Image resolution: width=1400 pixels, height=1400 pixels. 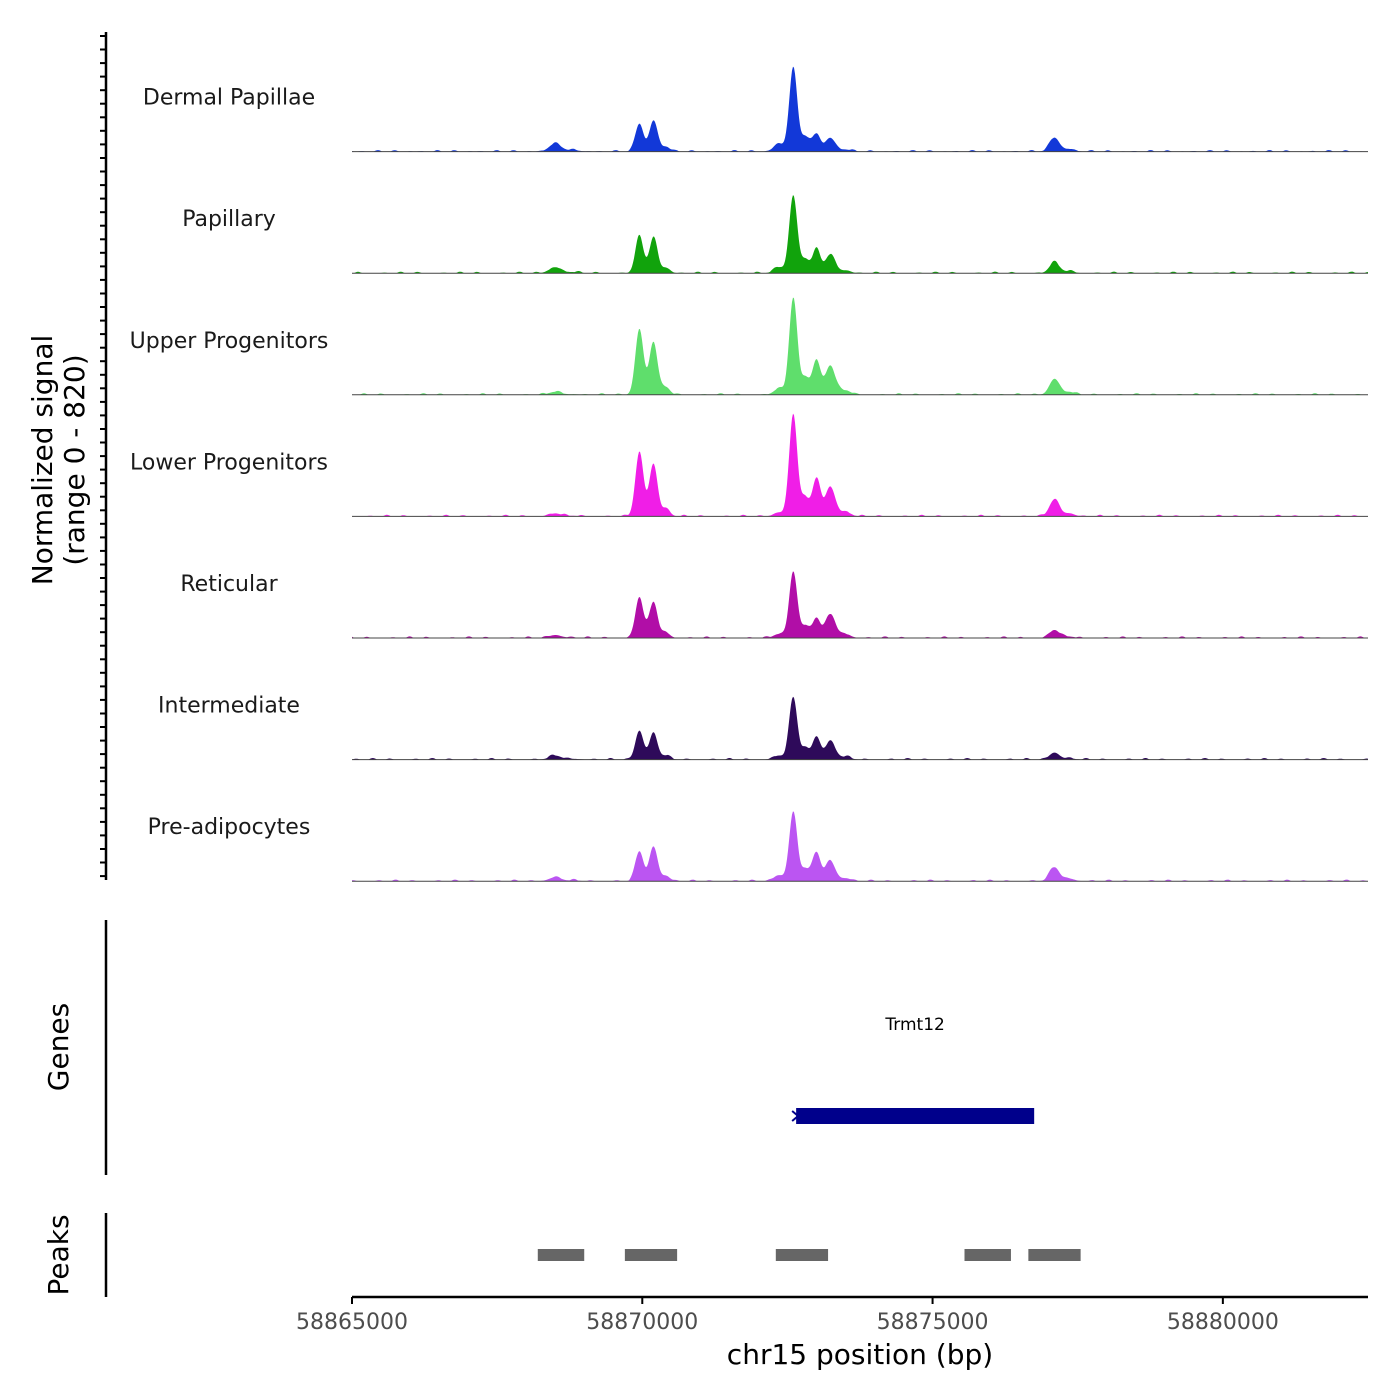 What do you see at coordinates (74, 459) in the screenshot?
I see `y-axis-title-line2: (range 0 - 820)` at bounding box center [74, 459].